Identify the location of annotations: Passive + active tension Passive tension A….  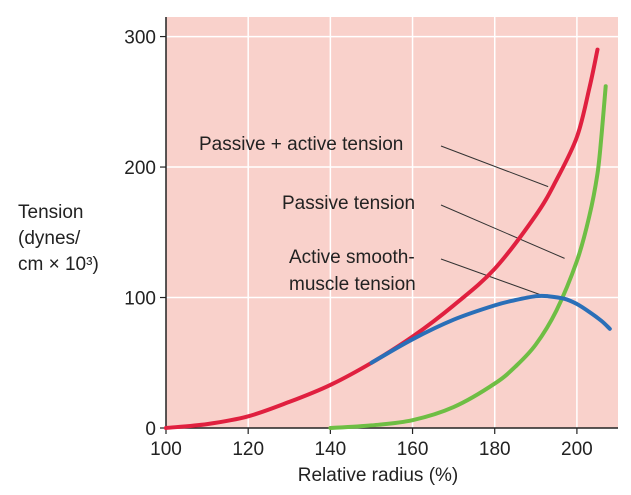
(307, 214).